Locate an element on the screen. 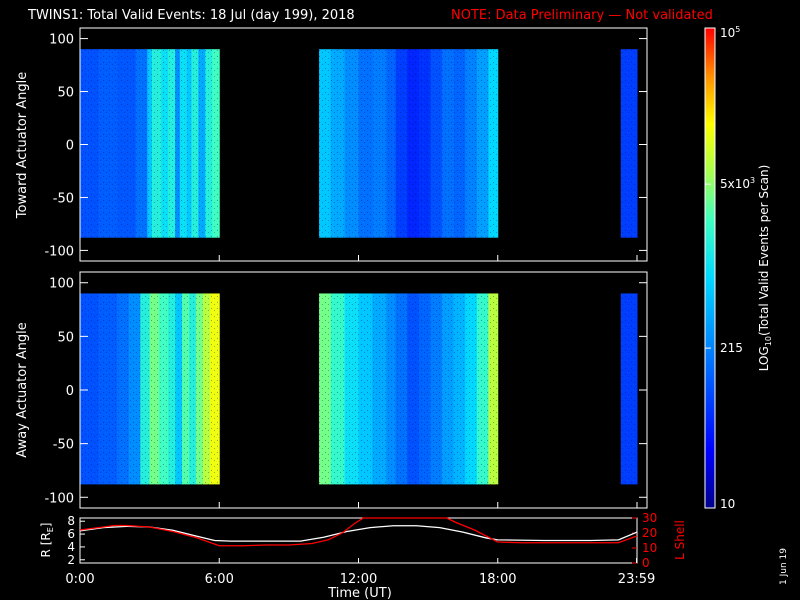 The height and width of the screenshot is (600, 800). l-tick-label: 30 is located at coordinates (649, 518).